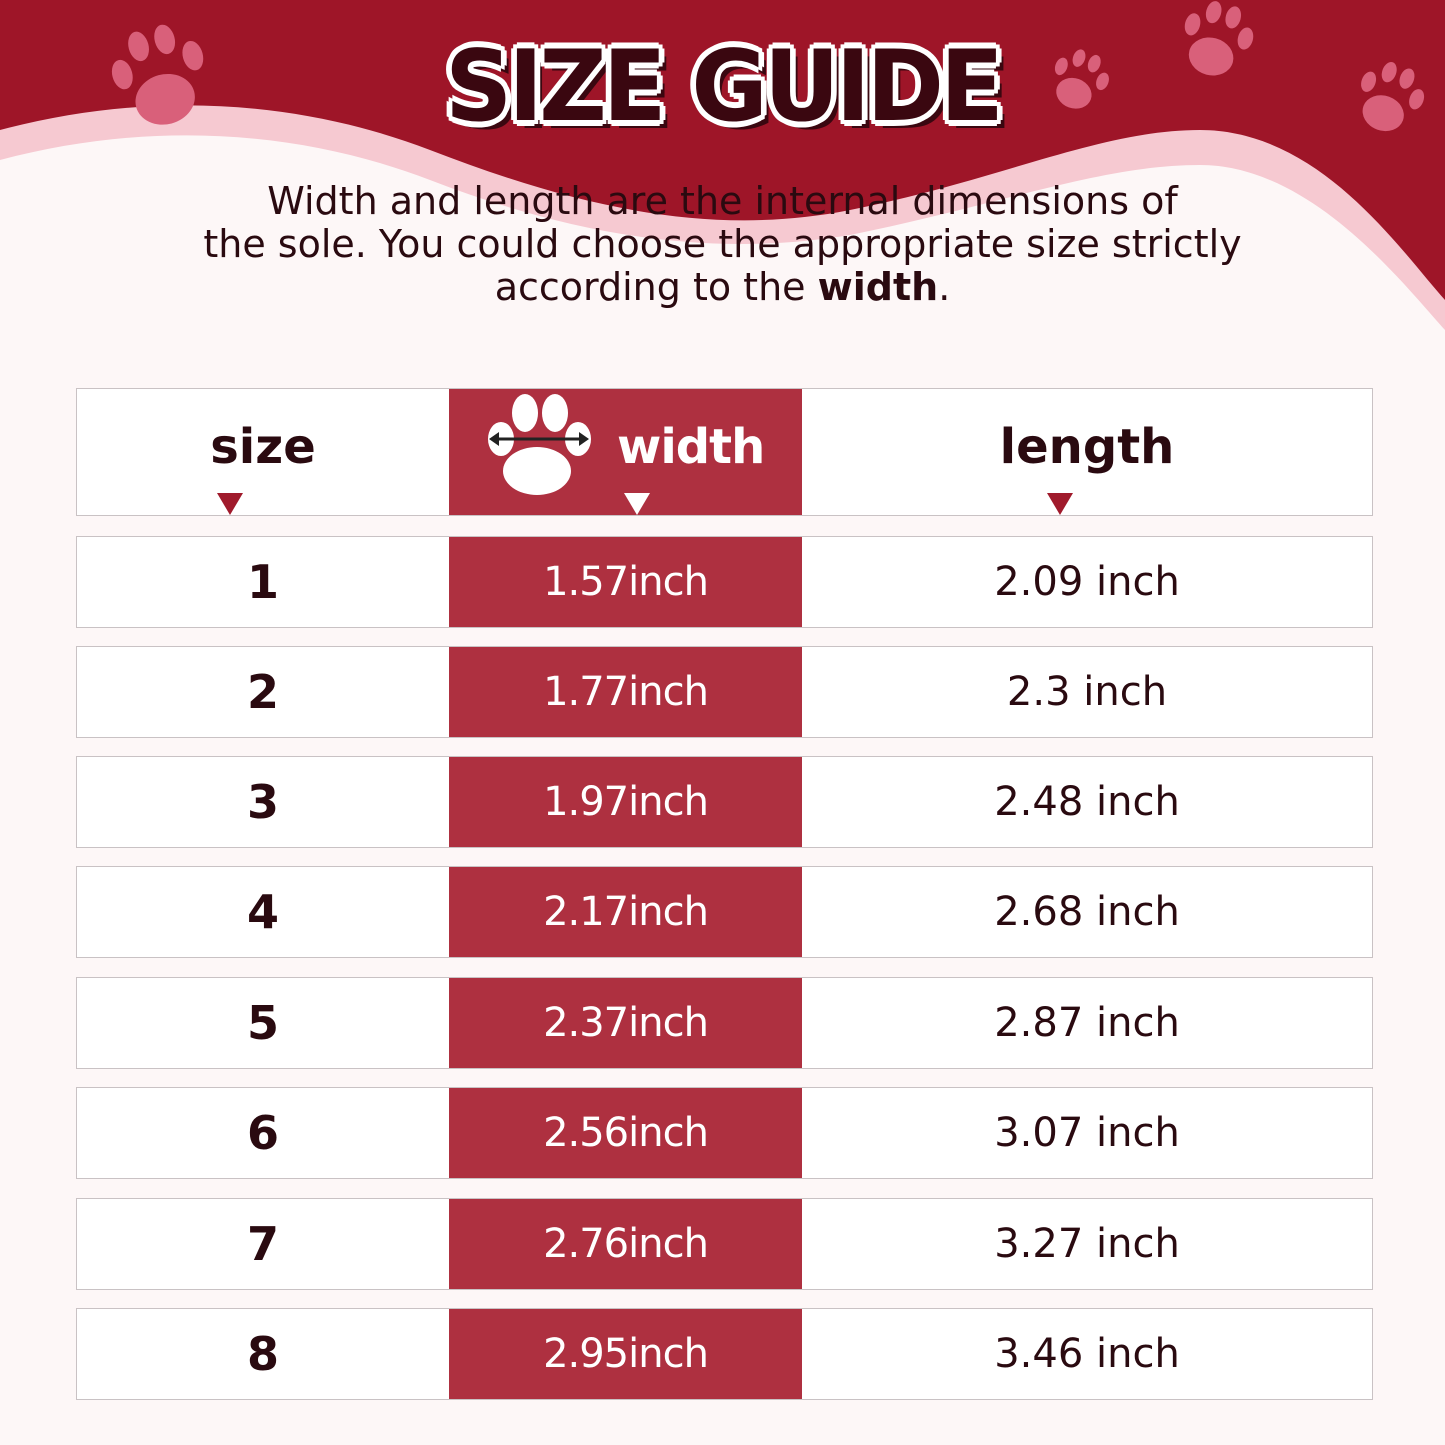 Image resolution: width=1445 pixels, height=1445 pixels. Describe the element at coordinates (625, 802) in the screenshot. I see `width-cell: 1.97inch` at that location.